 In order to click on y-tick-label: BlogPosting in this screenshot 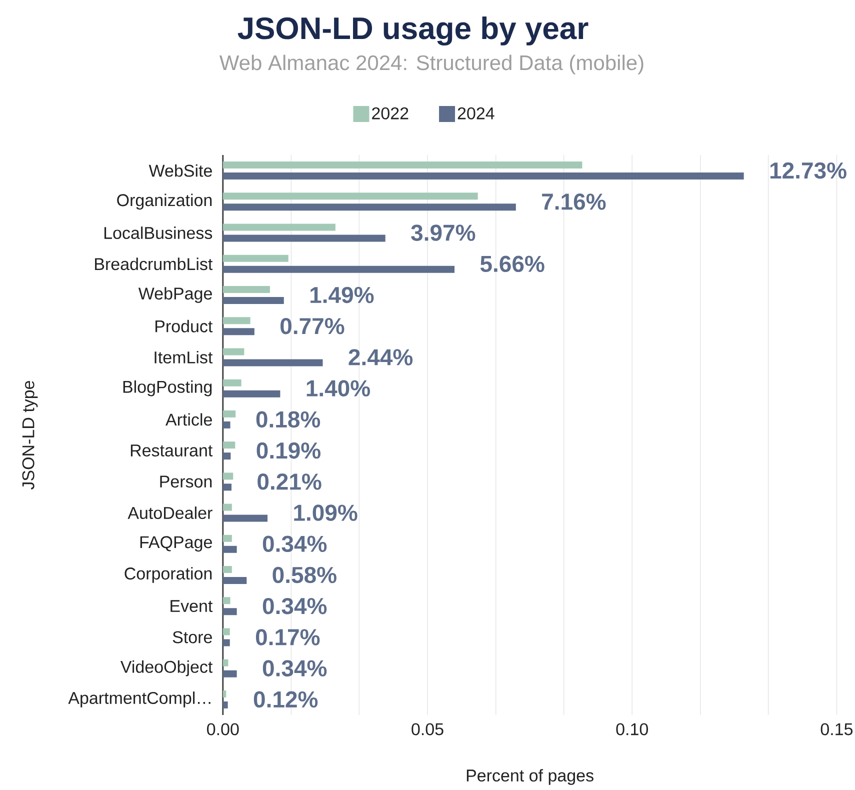, I will do `click(167, 388)`.